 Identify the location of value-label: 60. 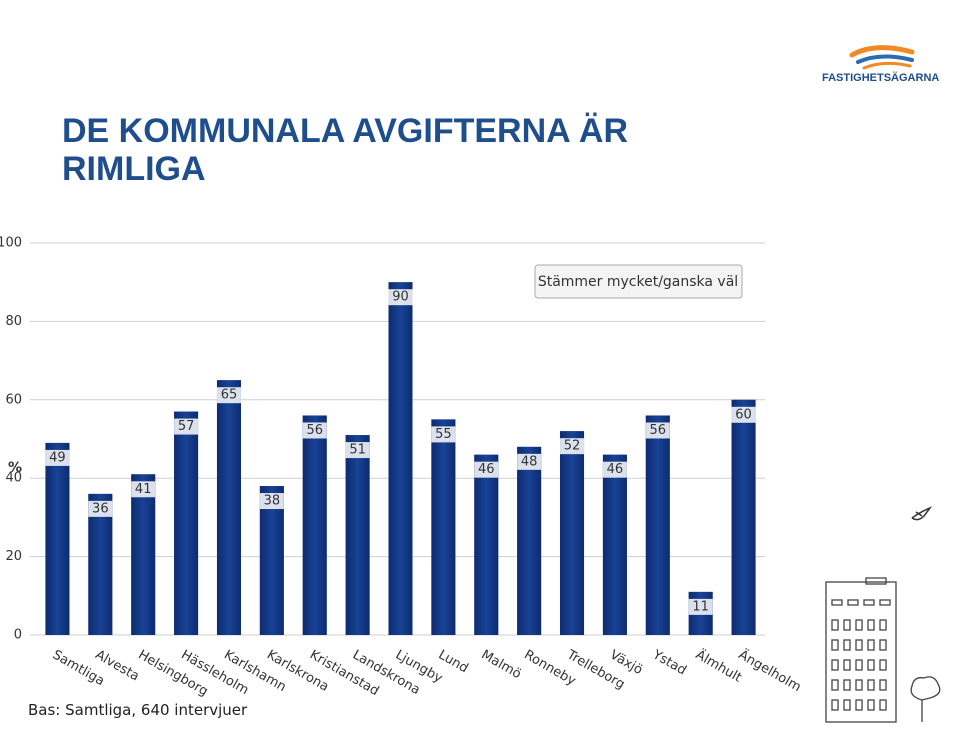
(743, 414).